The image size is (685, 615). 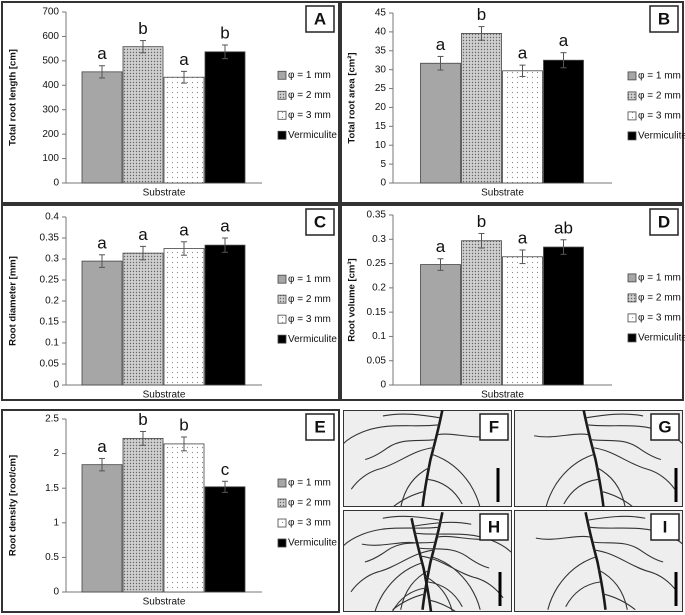 I want to click on y-tick-label: 400, so click(x=50, y=85).